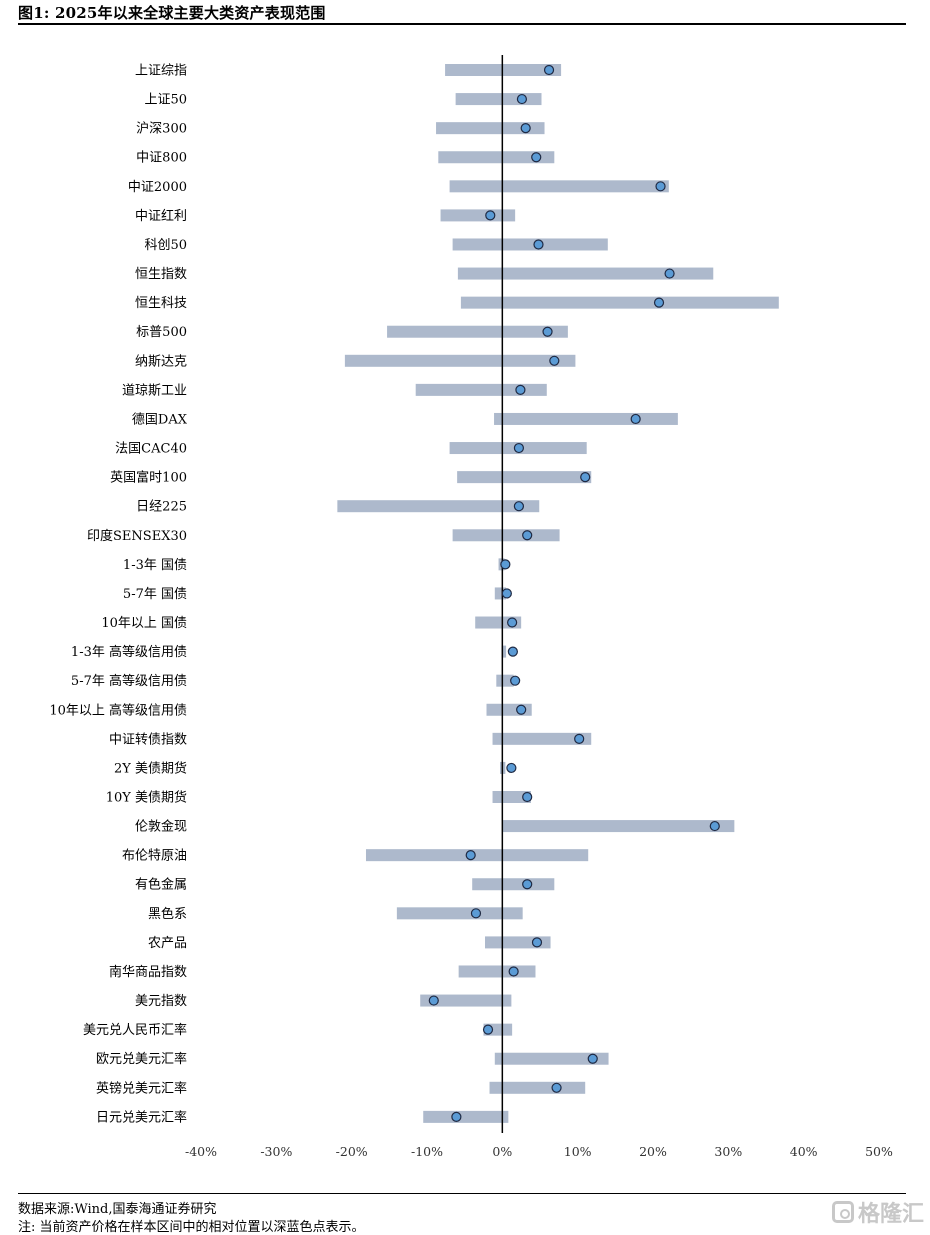  What do you see at coordinates (160, 419) in the screenshot?
I see `category-label: 德国DAX` at bounding box center [160, 419].